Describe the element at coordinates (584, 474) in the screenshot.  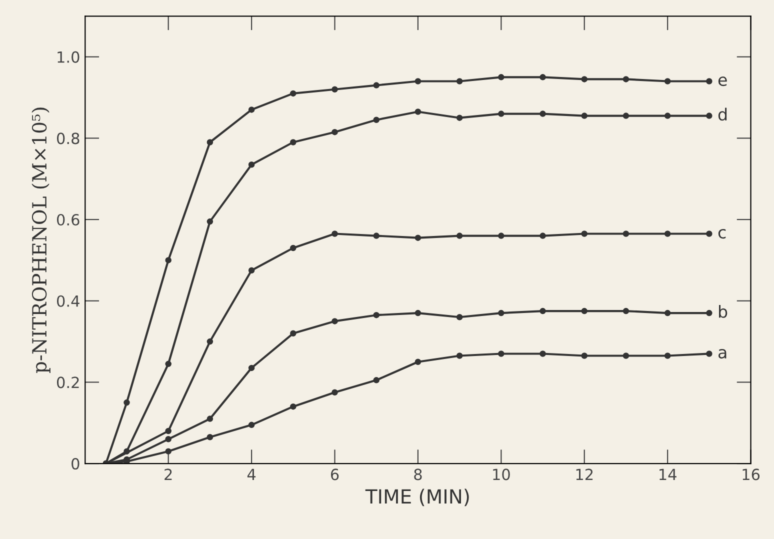
I see `x-tick-label: 12` at that location.